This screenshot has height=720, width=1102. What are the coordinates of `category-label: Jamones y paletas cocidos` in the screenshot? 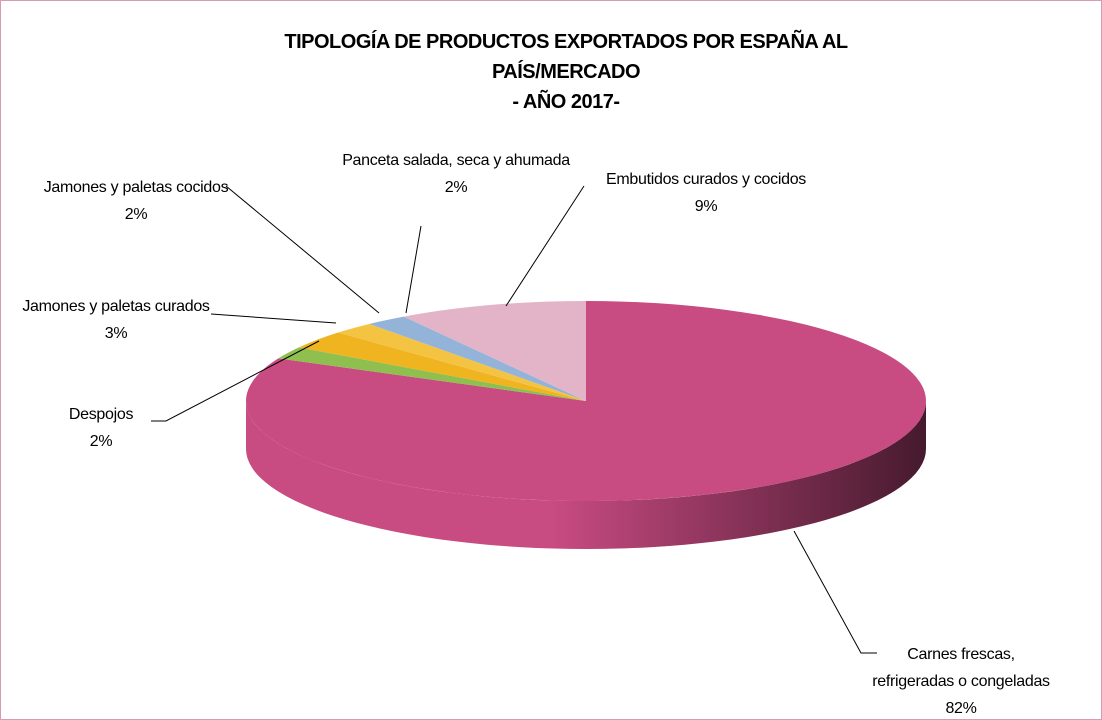 It's located at (136, 187).